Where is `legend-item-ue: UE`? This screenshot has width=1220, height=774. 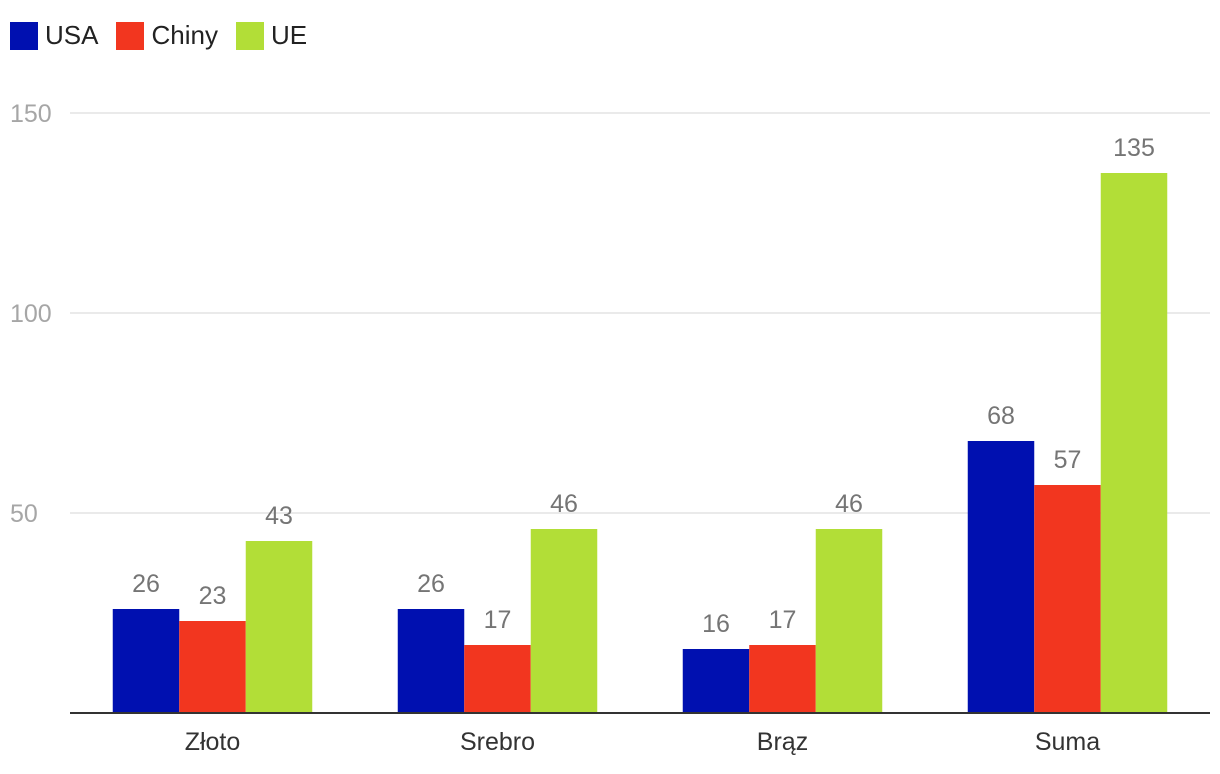
legend-item-ue: UE is located at coordinates (271, 35).